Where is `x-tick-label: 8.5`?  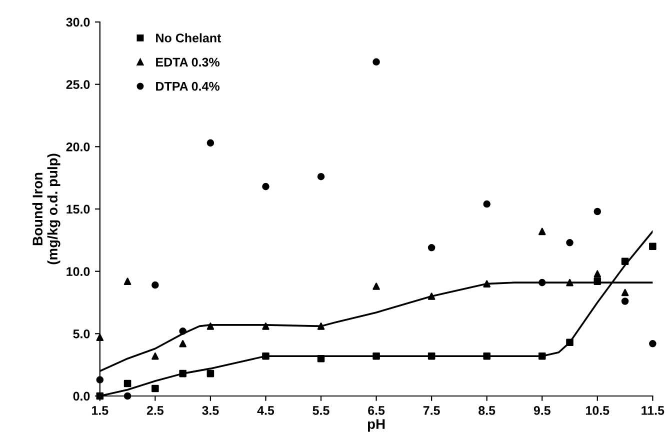 x-tick-label: 8.5 is located at coordinates (487, 410).